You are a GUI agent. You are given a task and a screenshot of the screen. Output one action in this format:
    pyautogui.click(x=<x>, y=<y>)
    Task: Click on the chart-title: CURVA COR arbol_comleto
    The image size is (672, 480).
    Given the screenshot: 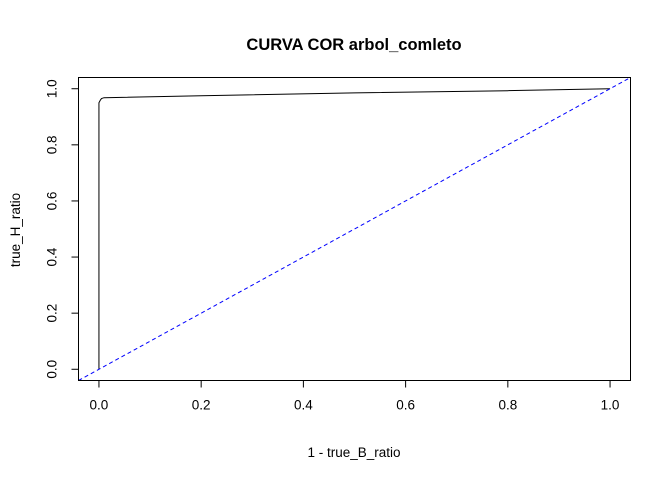 What is the action you would take?
    pyautogui.click(x=353, y=45)
    